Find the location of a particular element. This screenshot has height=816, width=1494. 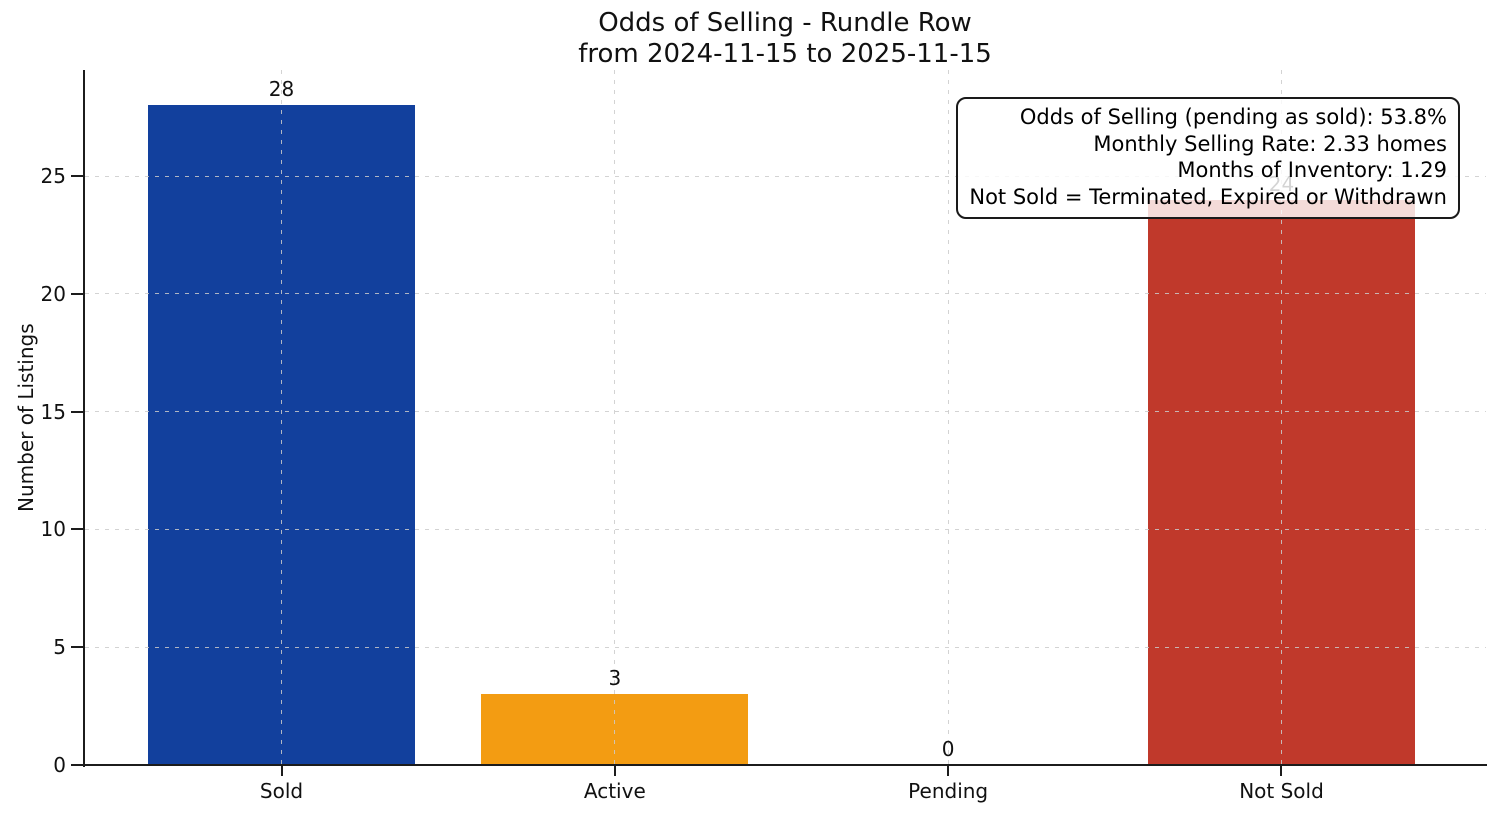

annotation-line-months-of-inventory: Months of Inventory: 1.29 is located at coordinates (1312, 170).